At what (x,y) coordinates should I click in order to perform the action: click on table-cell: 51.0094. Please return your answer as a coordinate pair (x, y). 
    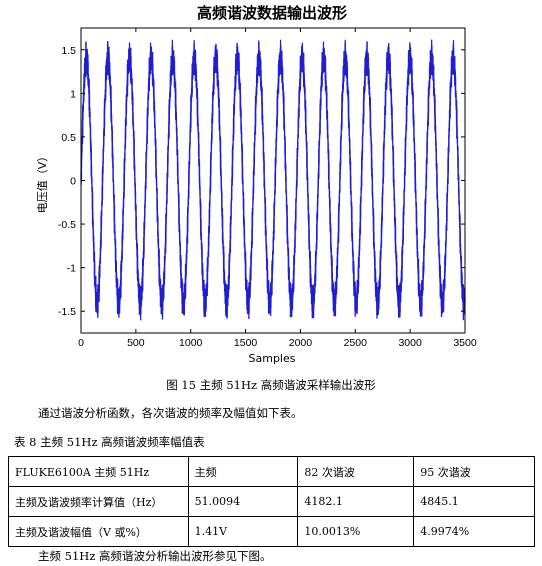
    Looking at the image, I should click on (243, 501).